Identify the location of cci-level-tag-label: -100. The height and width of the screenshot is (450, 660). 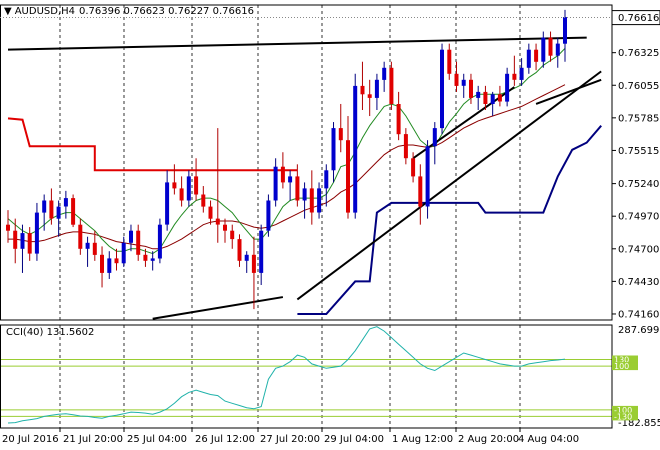
(623, 410).